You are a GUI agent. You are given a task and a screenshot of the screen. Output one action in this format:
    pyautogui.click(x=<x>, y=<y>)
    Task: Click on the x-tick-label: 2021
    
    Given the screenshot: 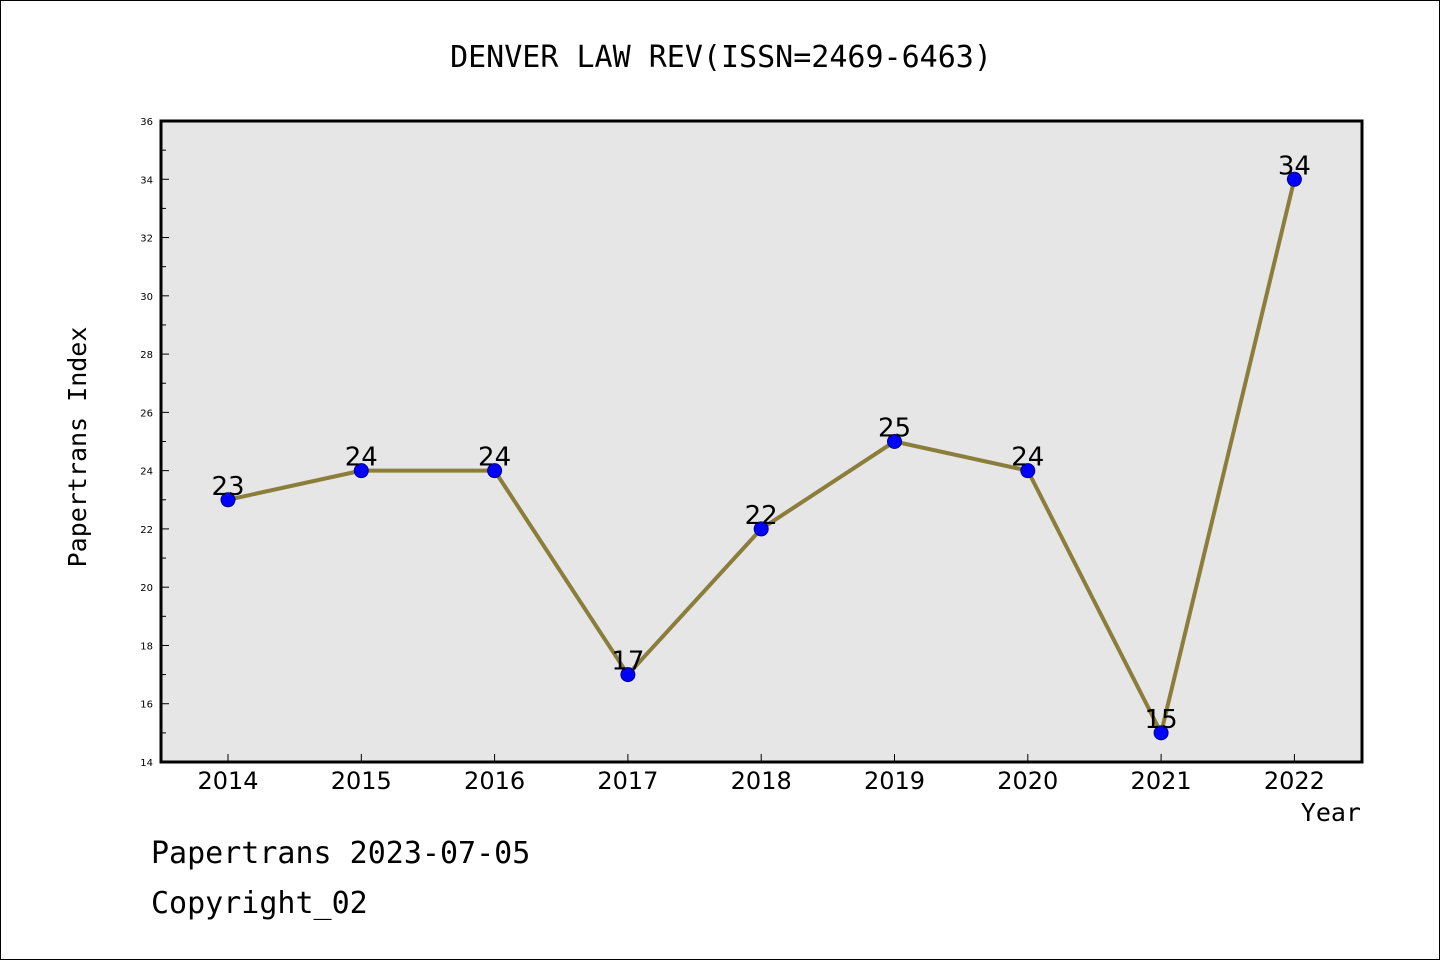 What is the action you would take?
    pyautogui.click(x=1161, y=781)
    